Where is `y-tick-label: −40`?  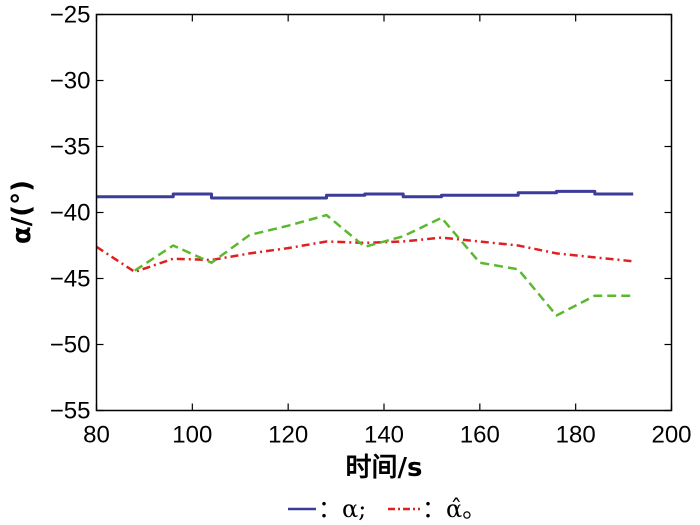
y-tick-label: −40 is located at coordinates (70, 213).